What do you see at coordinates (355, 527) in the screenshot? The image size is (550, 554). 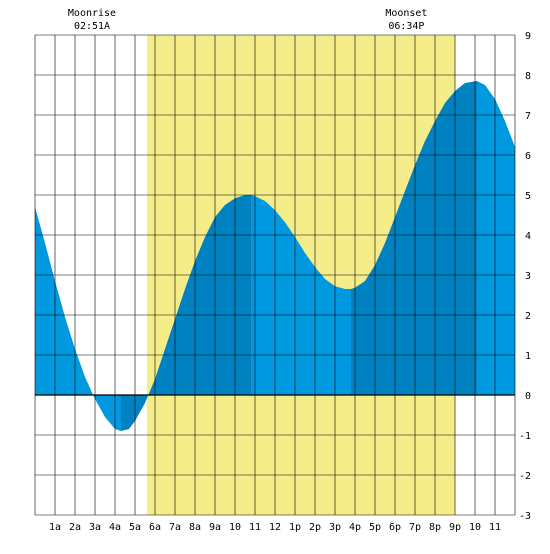 I see `x-tick-label: 4p` at bounding box center [355, 527].